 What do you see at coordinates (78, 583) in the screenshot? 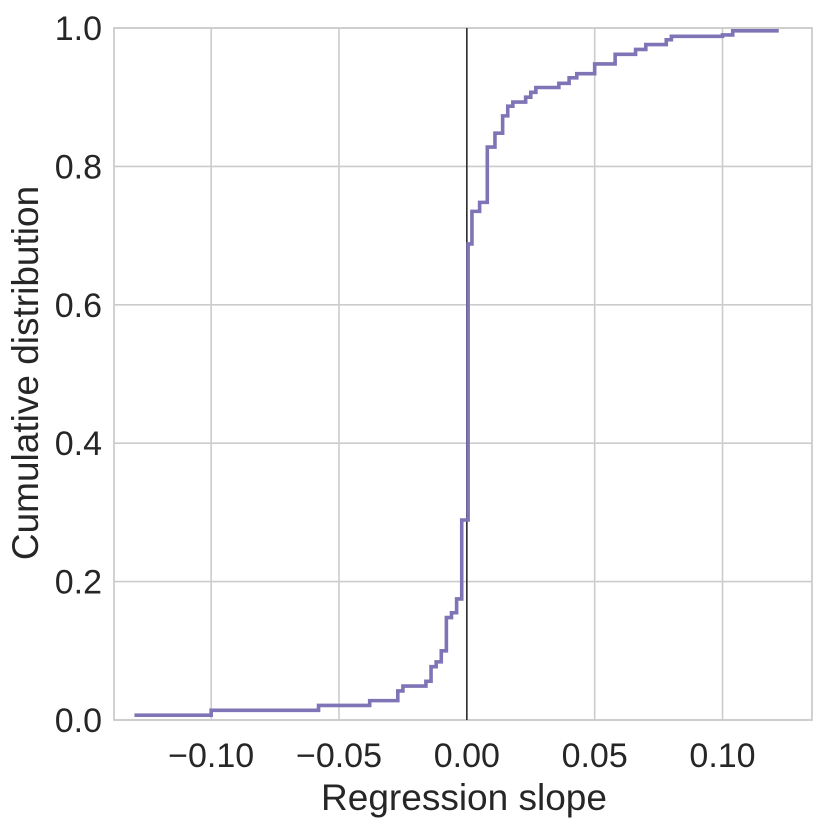
I see `y-tick-label: 0.2` at bounding box center [78, 583].